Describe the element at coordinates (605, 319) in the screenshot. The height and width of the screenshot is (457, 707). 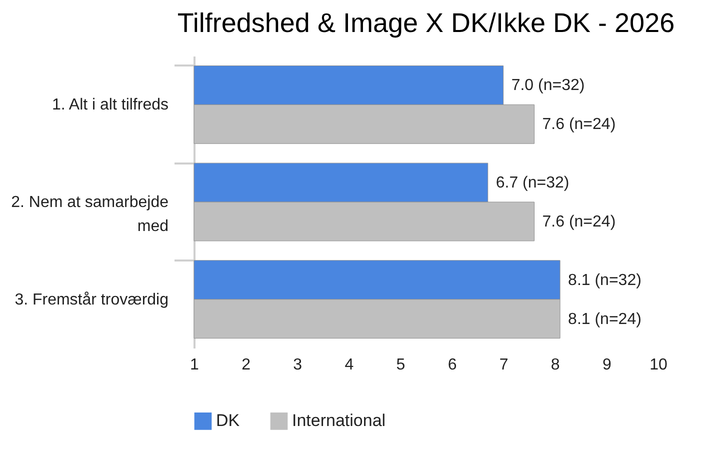
I see `data-label: 8.1 (n=24)` at that location.